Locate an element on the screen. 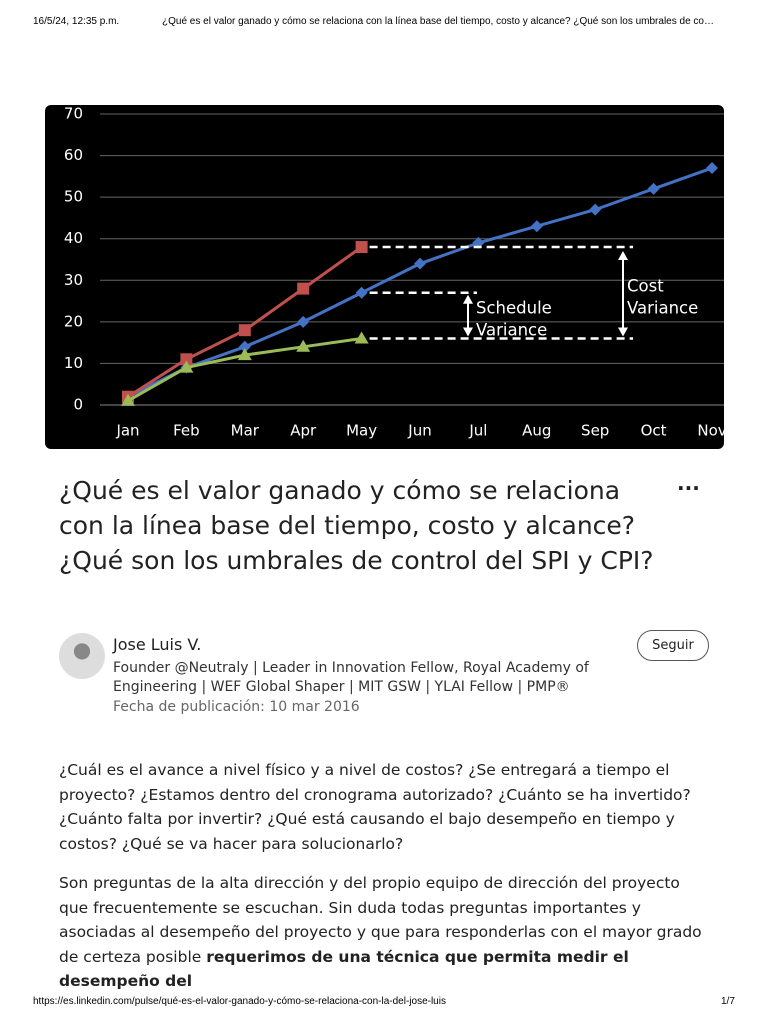 This screenshot has width=768, height=1024. y-tick-label: 20 is located at coordinates (73, 321).